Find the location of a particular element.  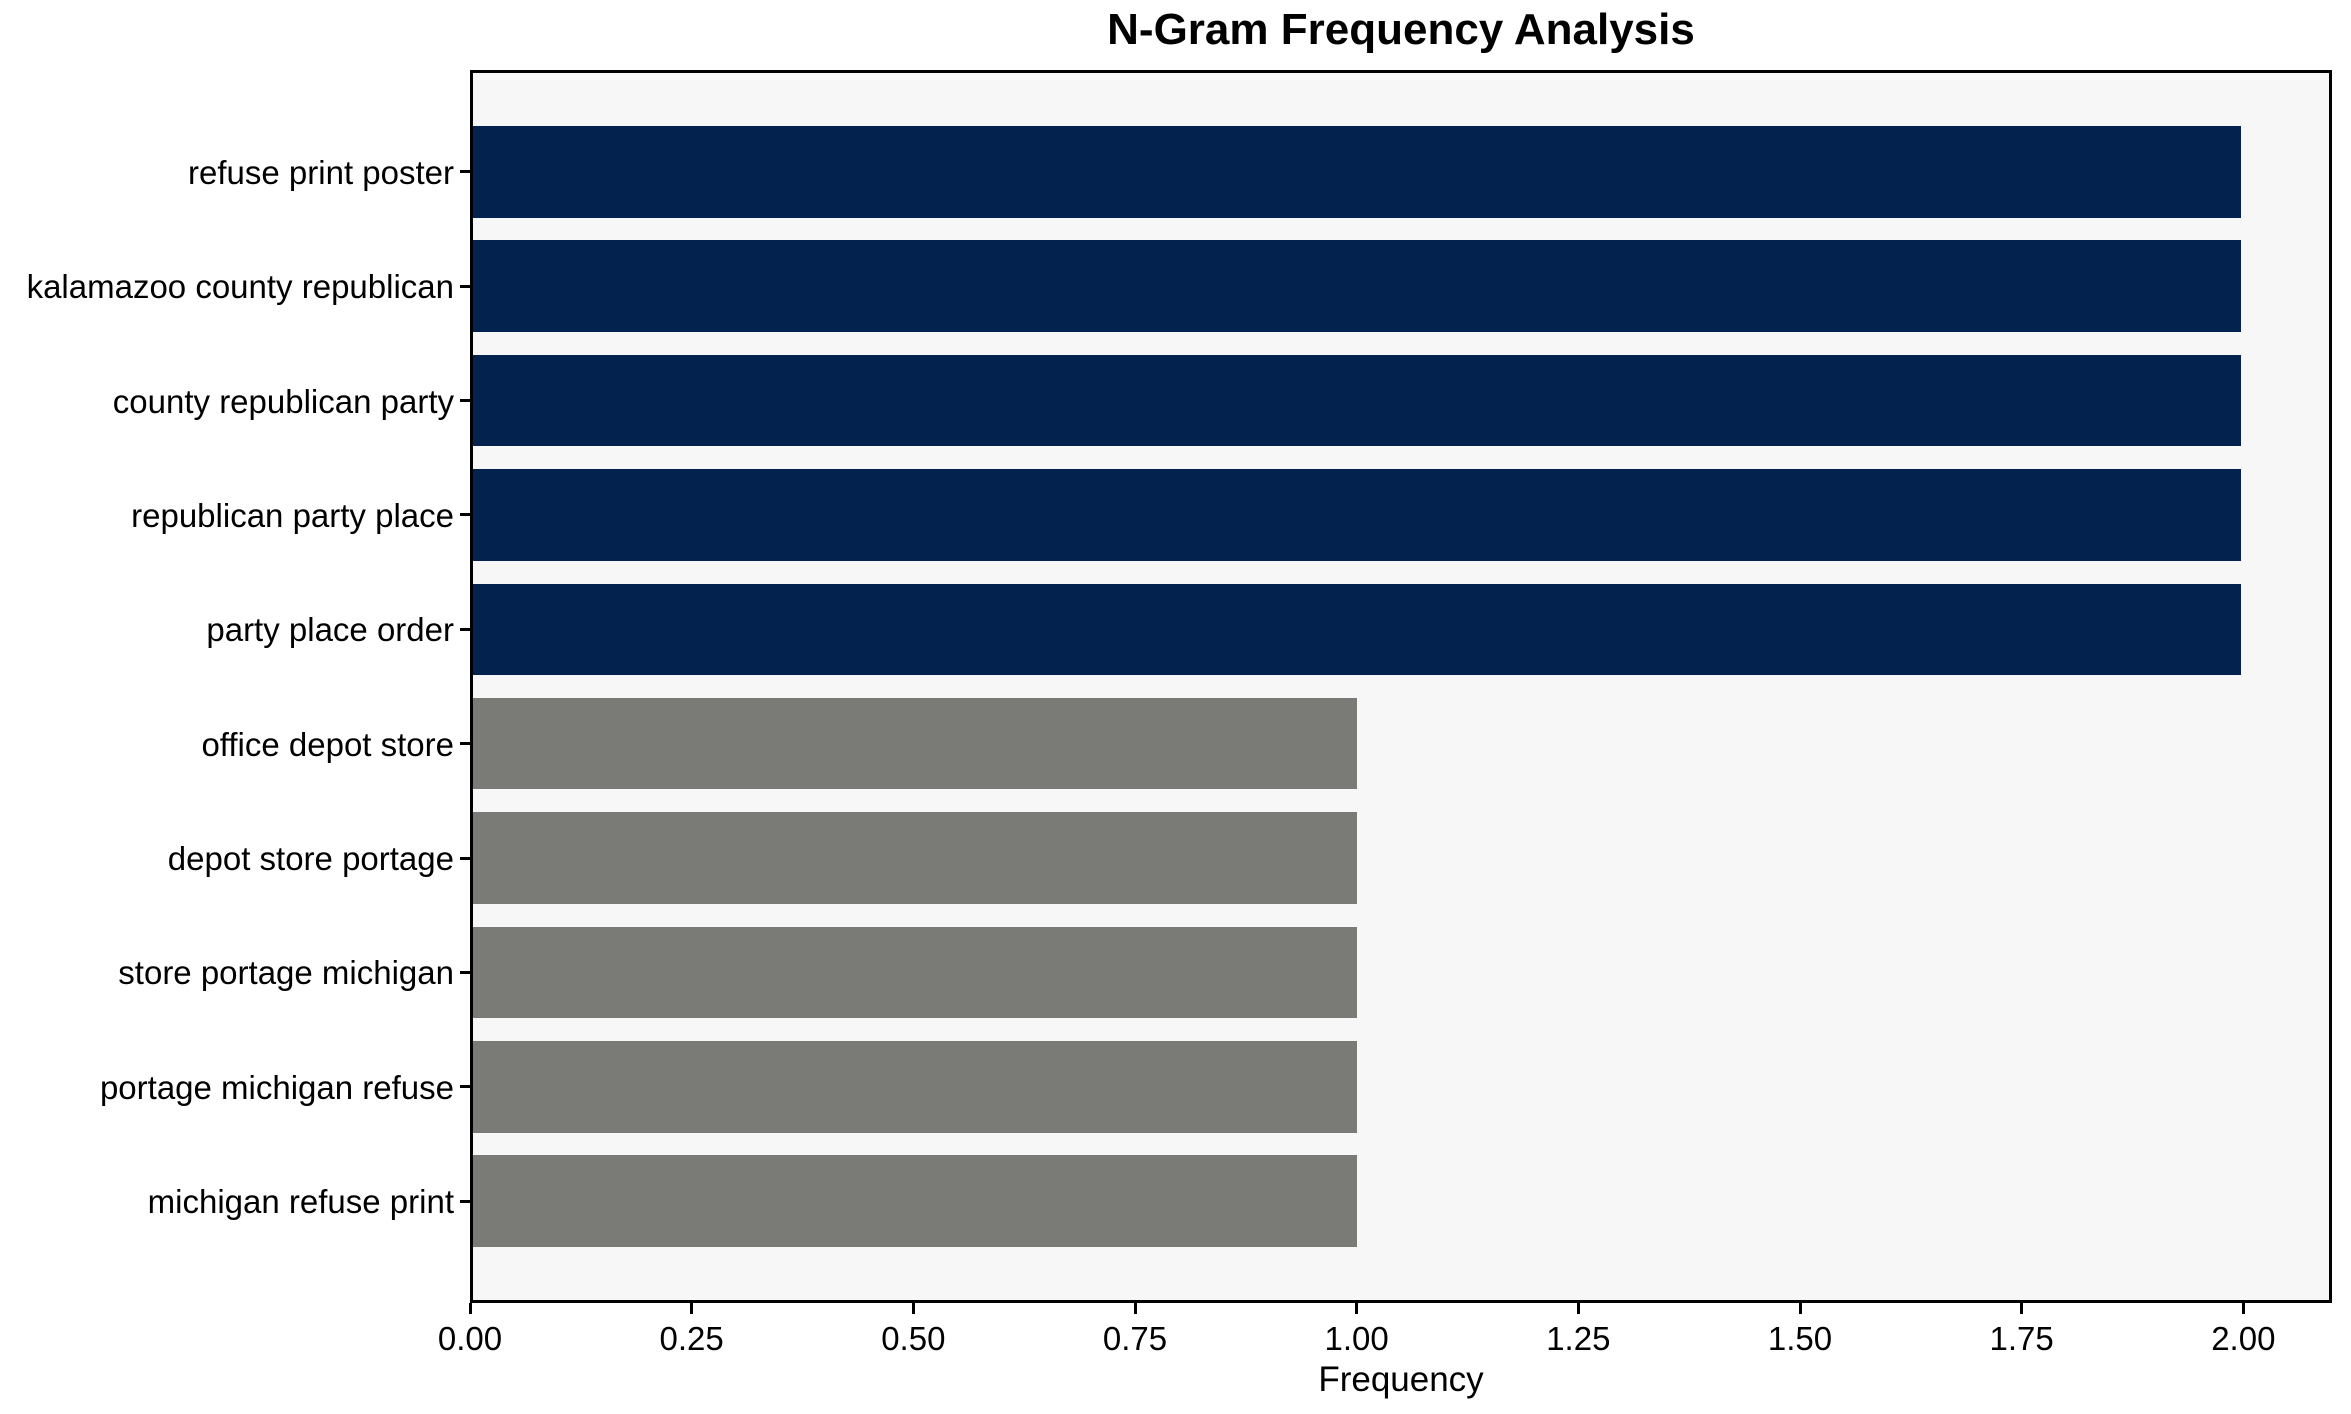

x-tick-label: 1.75 is located at coordinates (2021, 1338).